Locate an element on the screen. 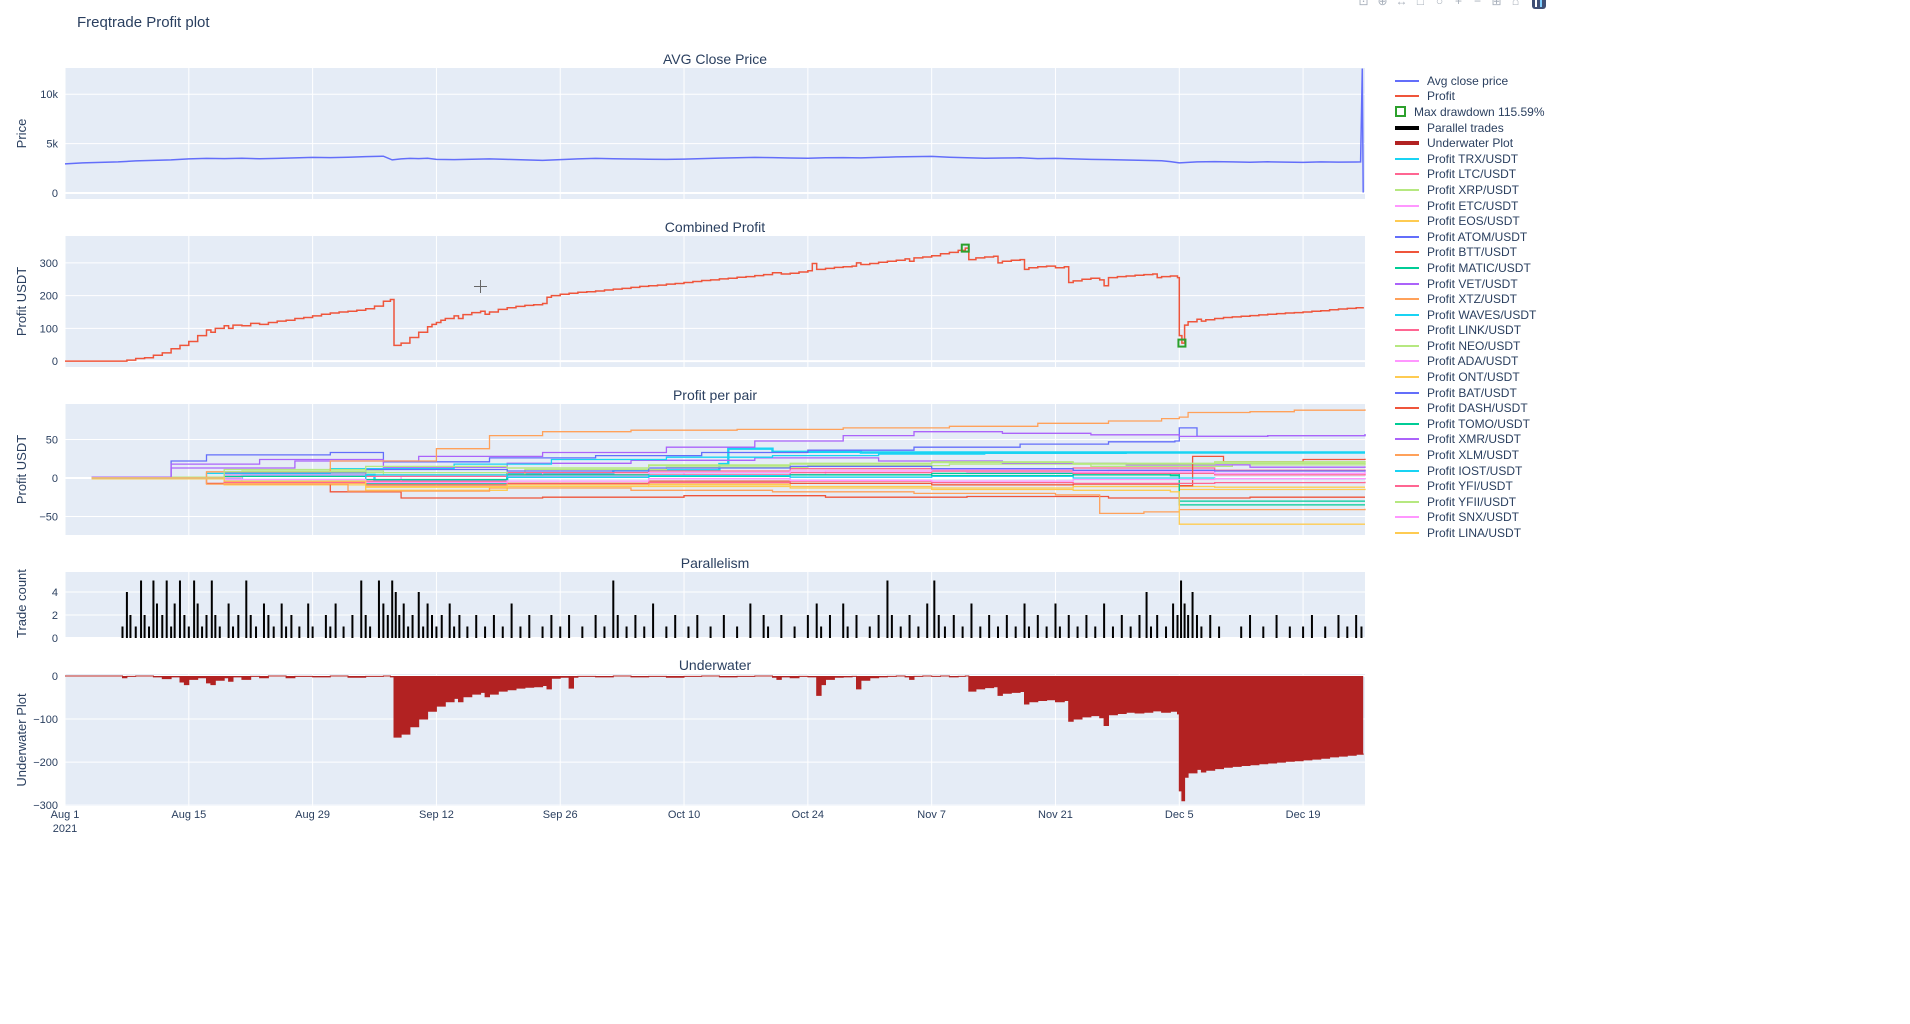  zoom-in-icon: + is located at coordinates (1458, 4).